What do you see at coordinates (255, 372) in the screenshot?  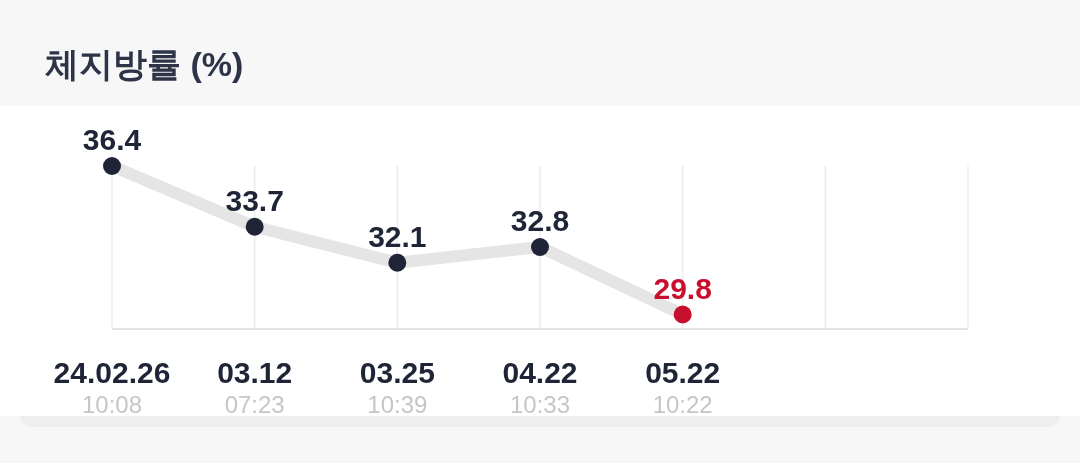 I see `x-tick-label: 03.12` at bounding box center [255, 372].